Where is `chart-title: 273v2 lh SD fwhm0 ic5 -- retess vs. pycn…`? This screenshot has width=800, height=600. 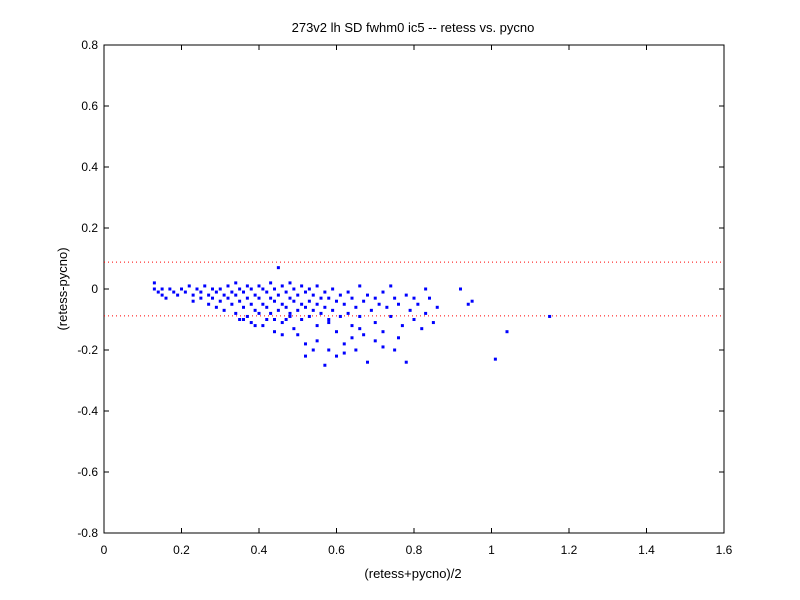
chart-title: 273v2 lh SD fwhm0 ic5 -- retess vs. pycn… is located at coordinates (413, 27).